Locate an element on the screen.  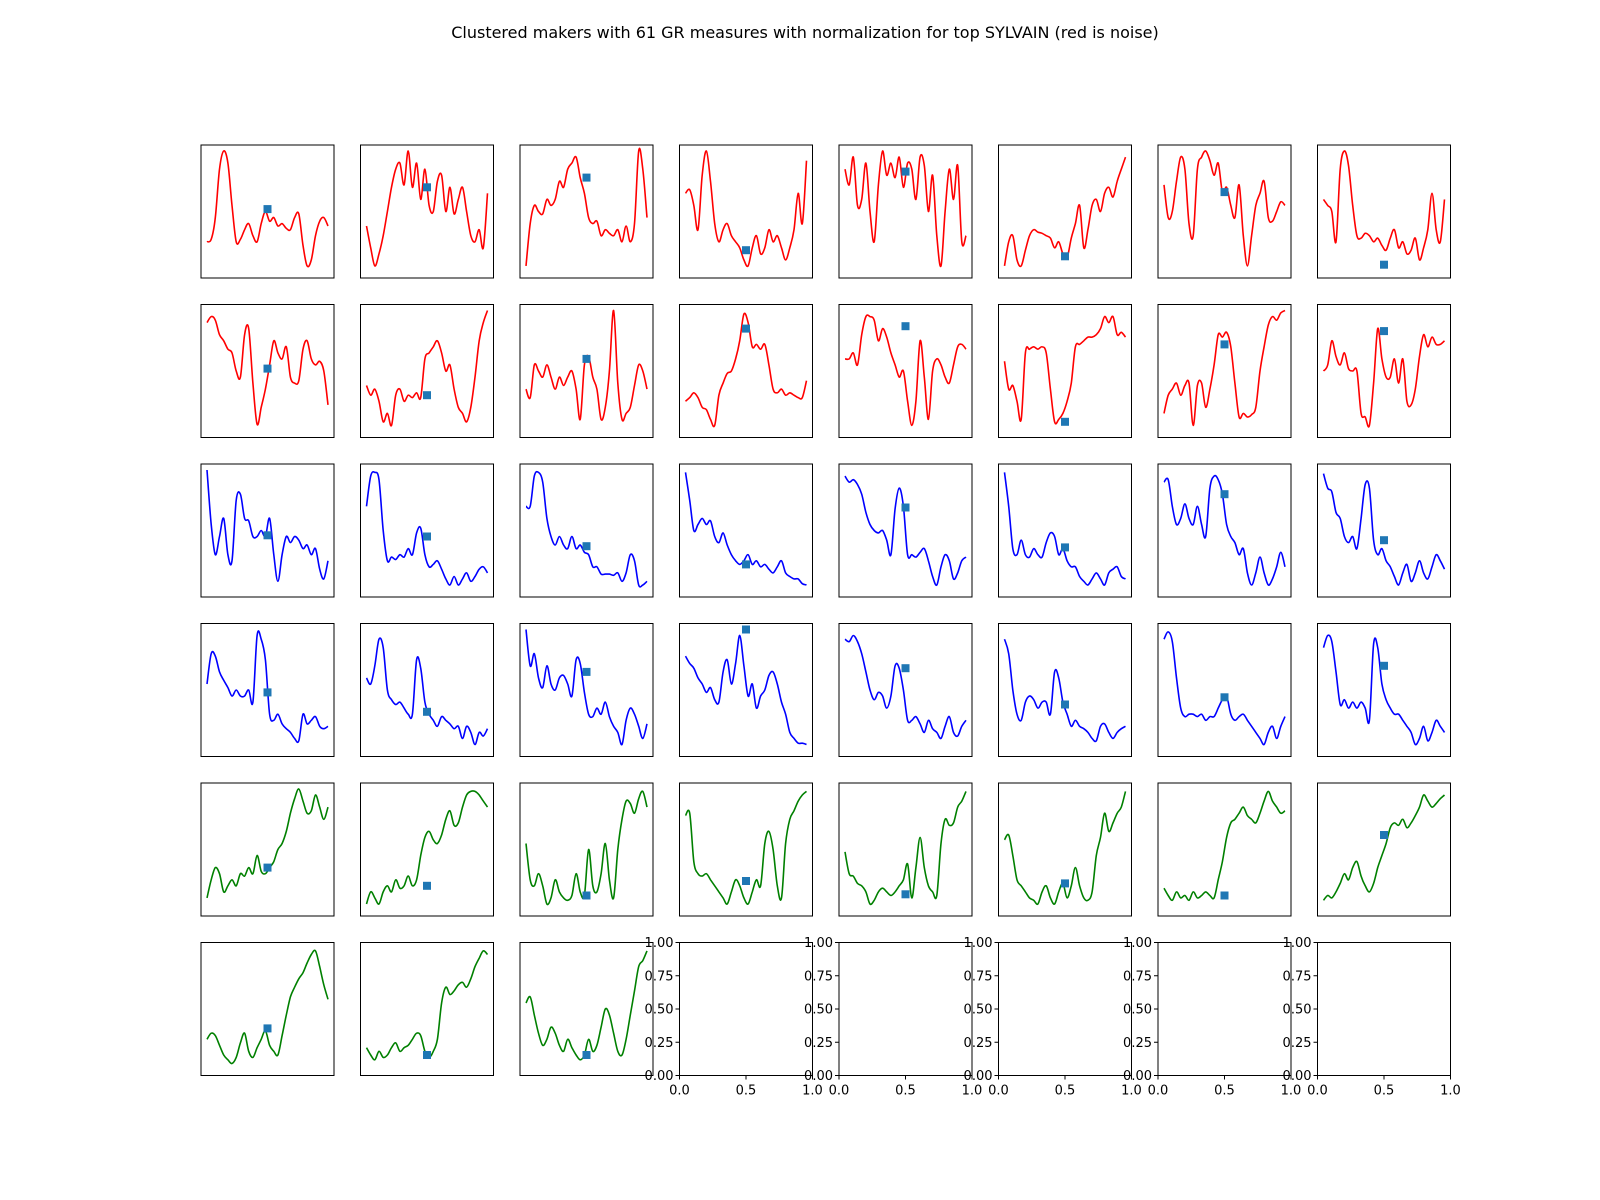
subplot-6-4: 0.00 0.25 0.50 0.75 1.00 0.0 0.5 1.0 is located at coordinates (734, 1017).